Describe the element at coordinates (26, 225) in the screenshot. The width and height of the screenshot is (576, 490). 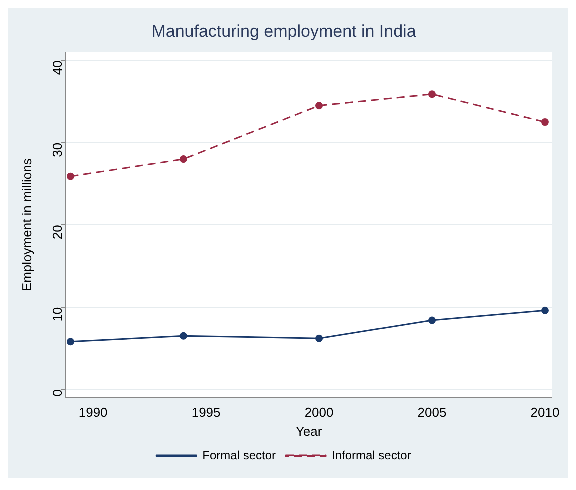
I see `y-axis-title: Employment in millions` at that location.